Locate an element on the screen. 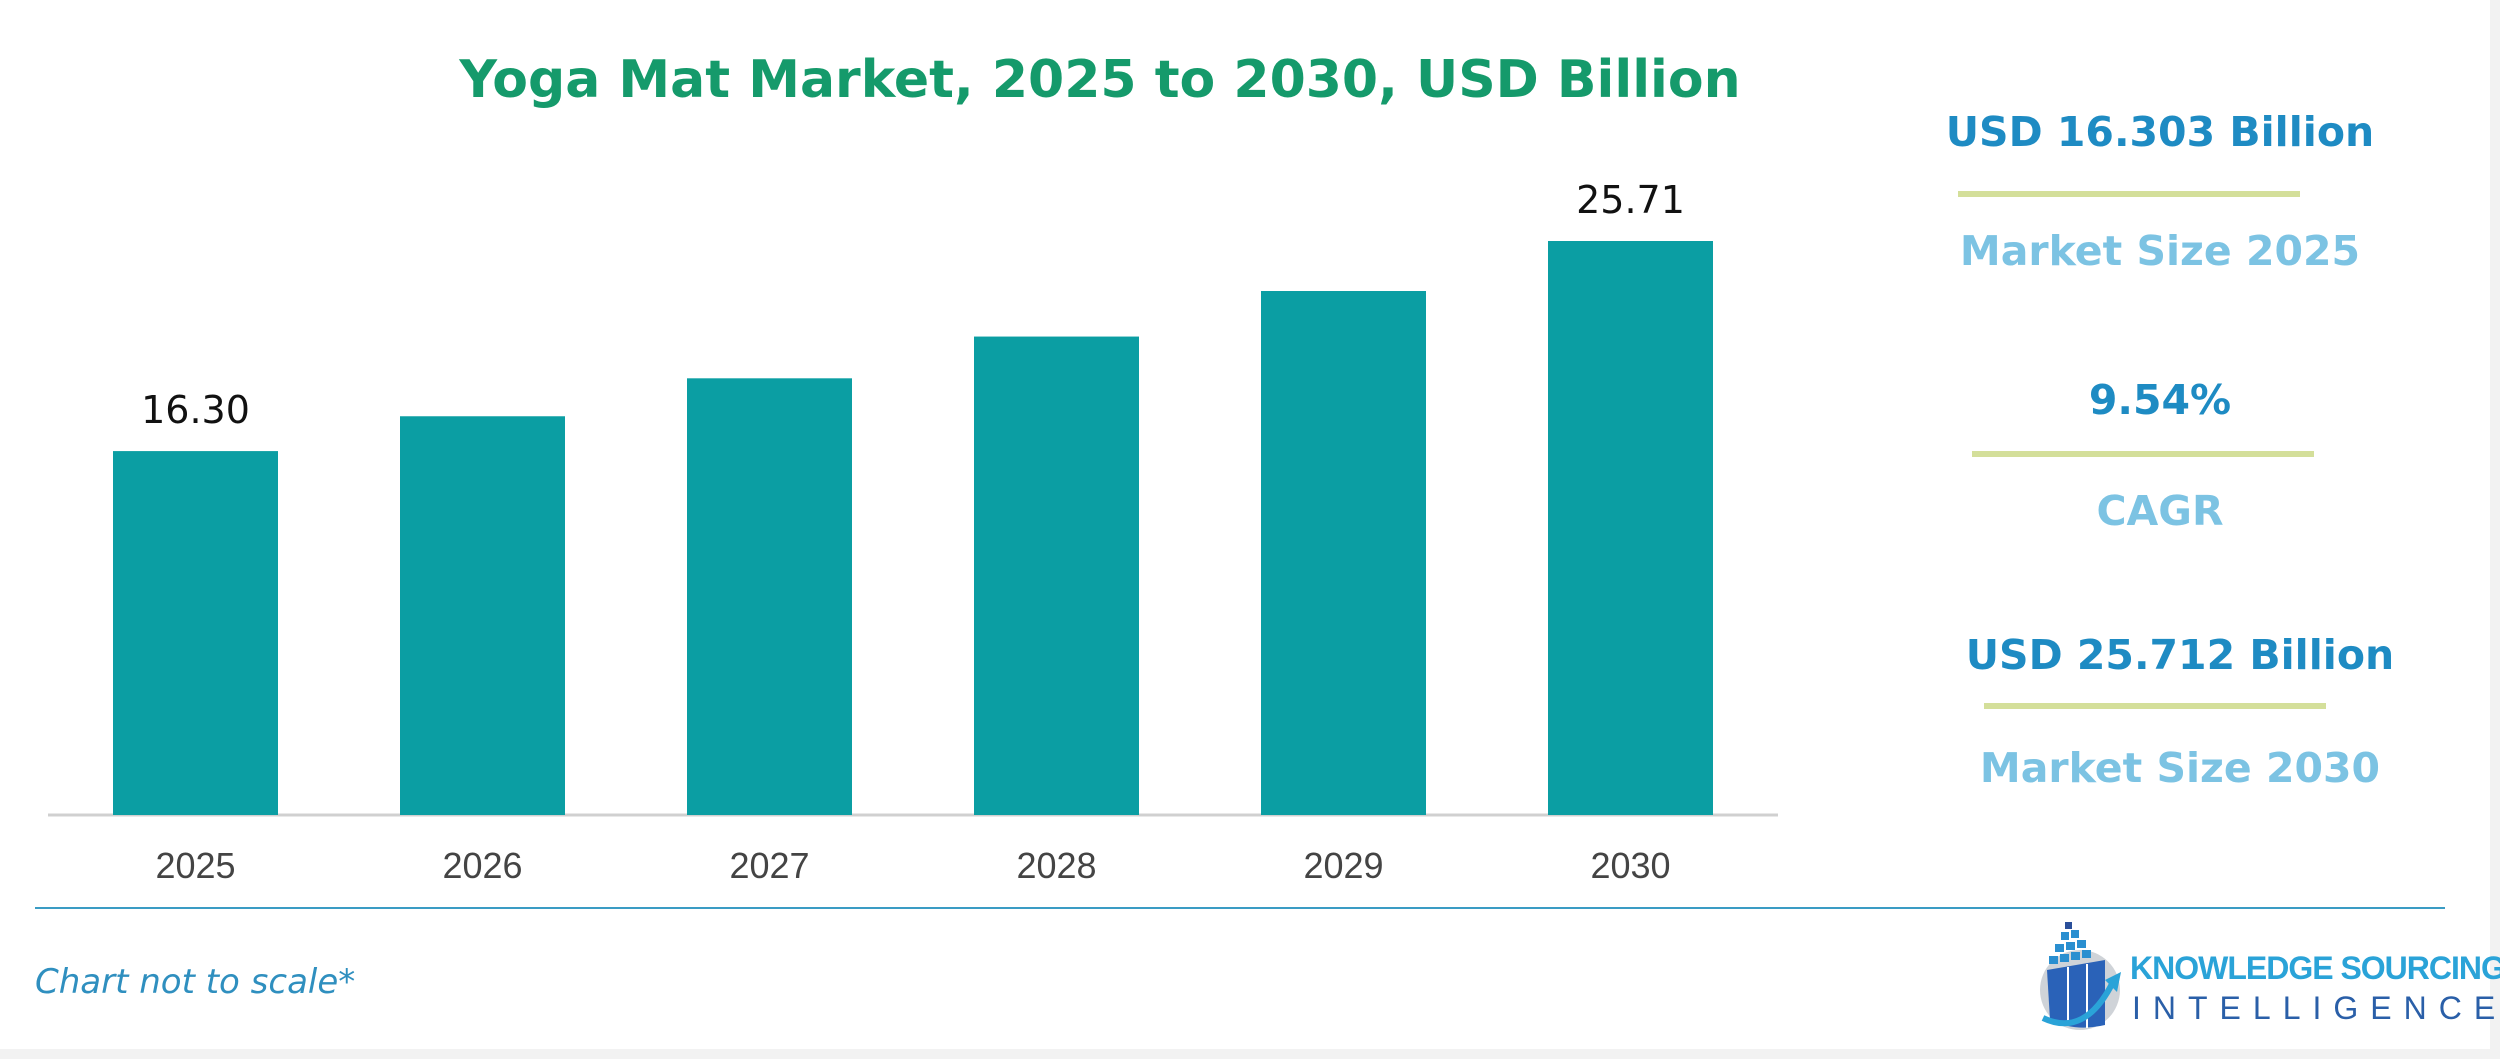 This screenshot has height=1059, width=2500. kpi-cagr-value: 9.54% is located at coordinates (2160, 400).